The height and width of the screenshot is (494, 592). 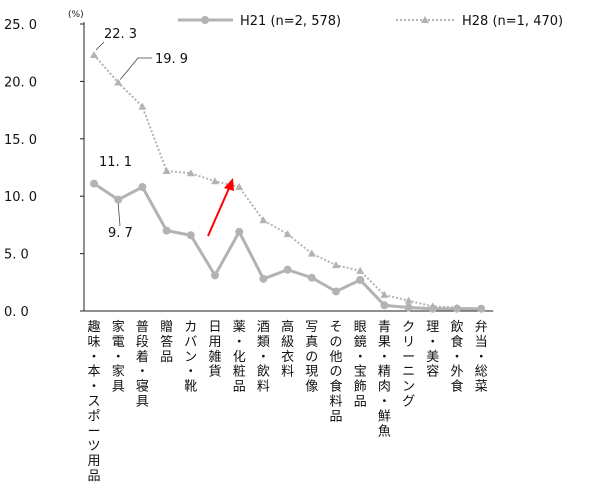 What do you see at coordinates (190, 357) in the screenshot?
I see `x-category-label: カバン・靴` at bounding box center [190, 357].